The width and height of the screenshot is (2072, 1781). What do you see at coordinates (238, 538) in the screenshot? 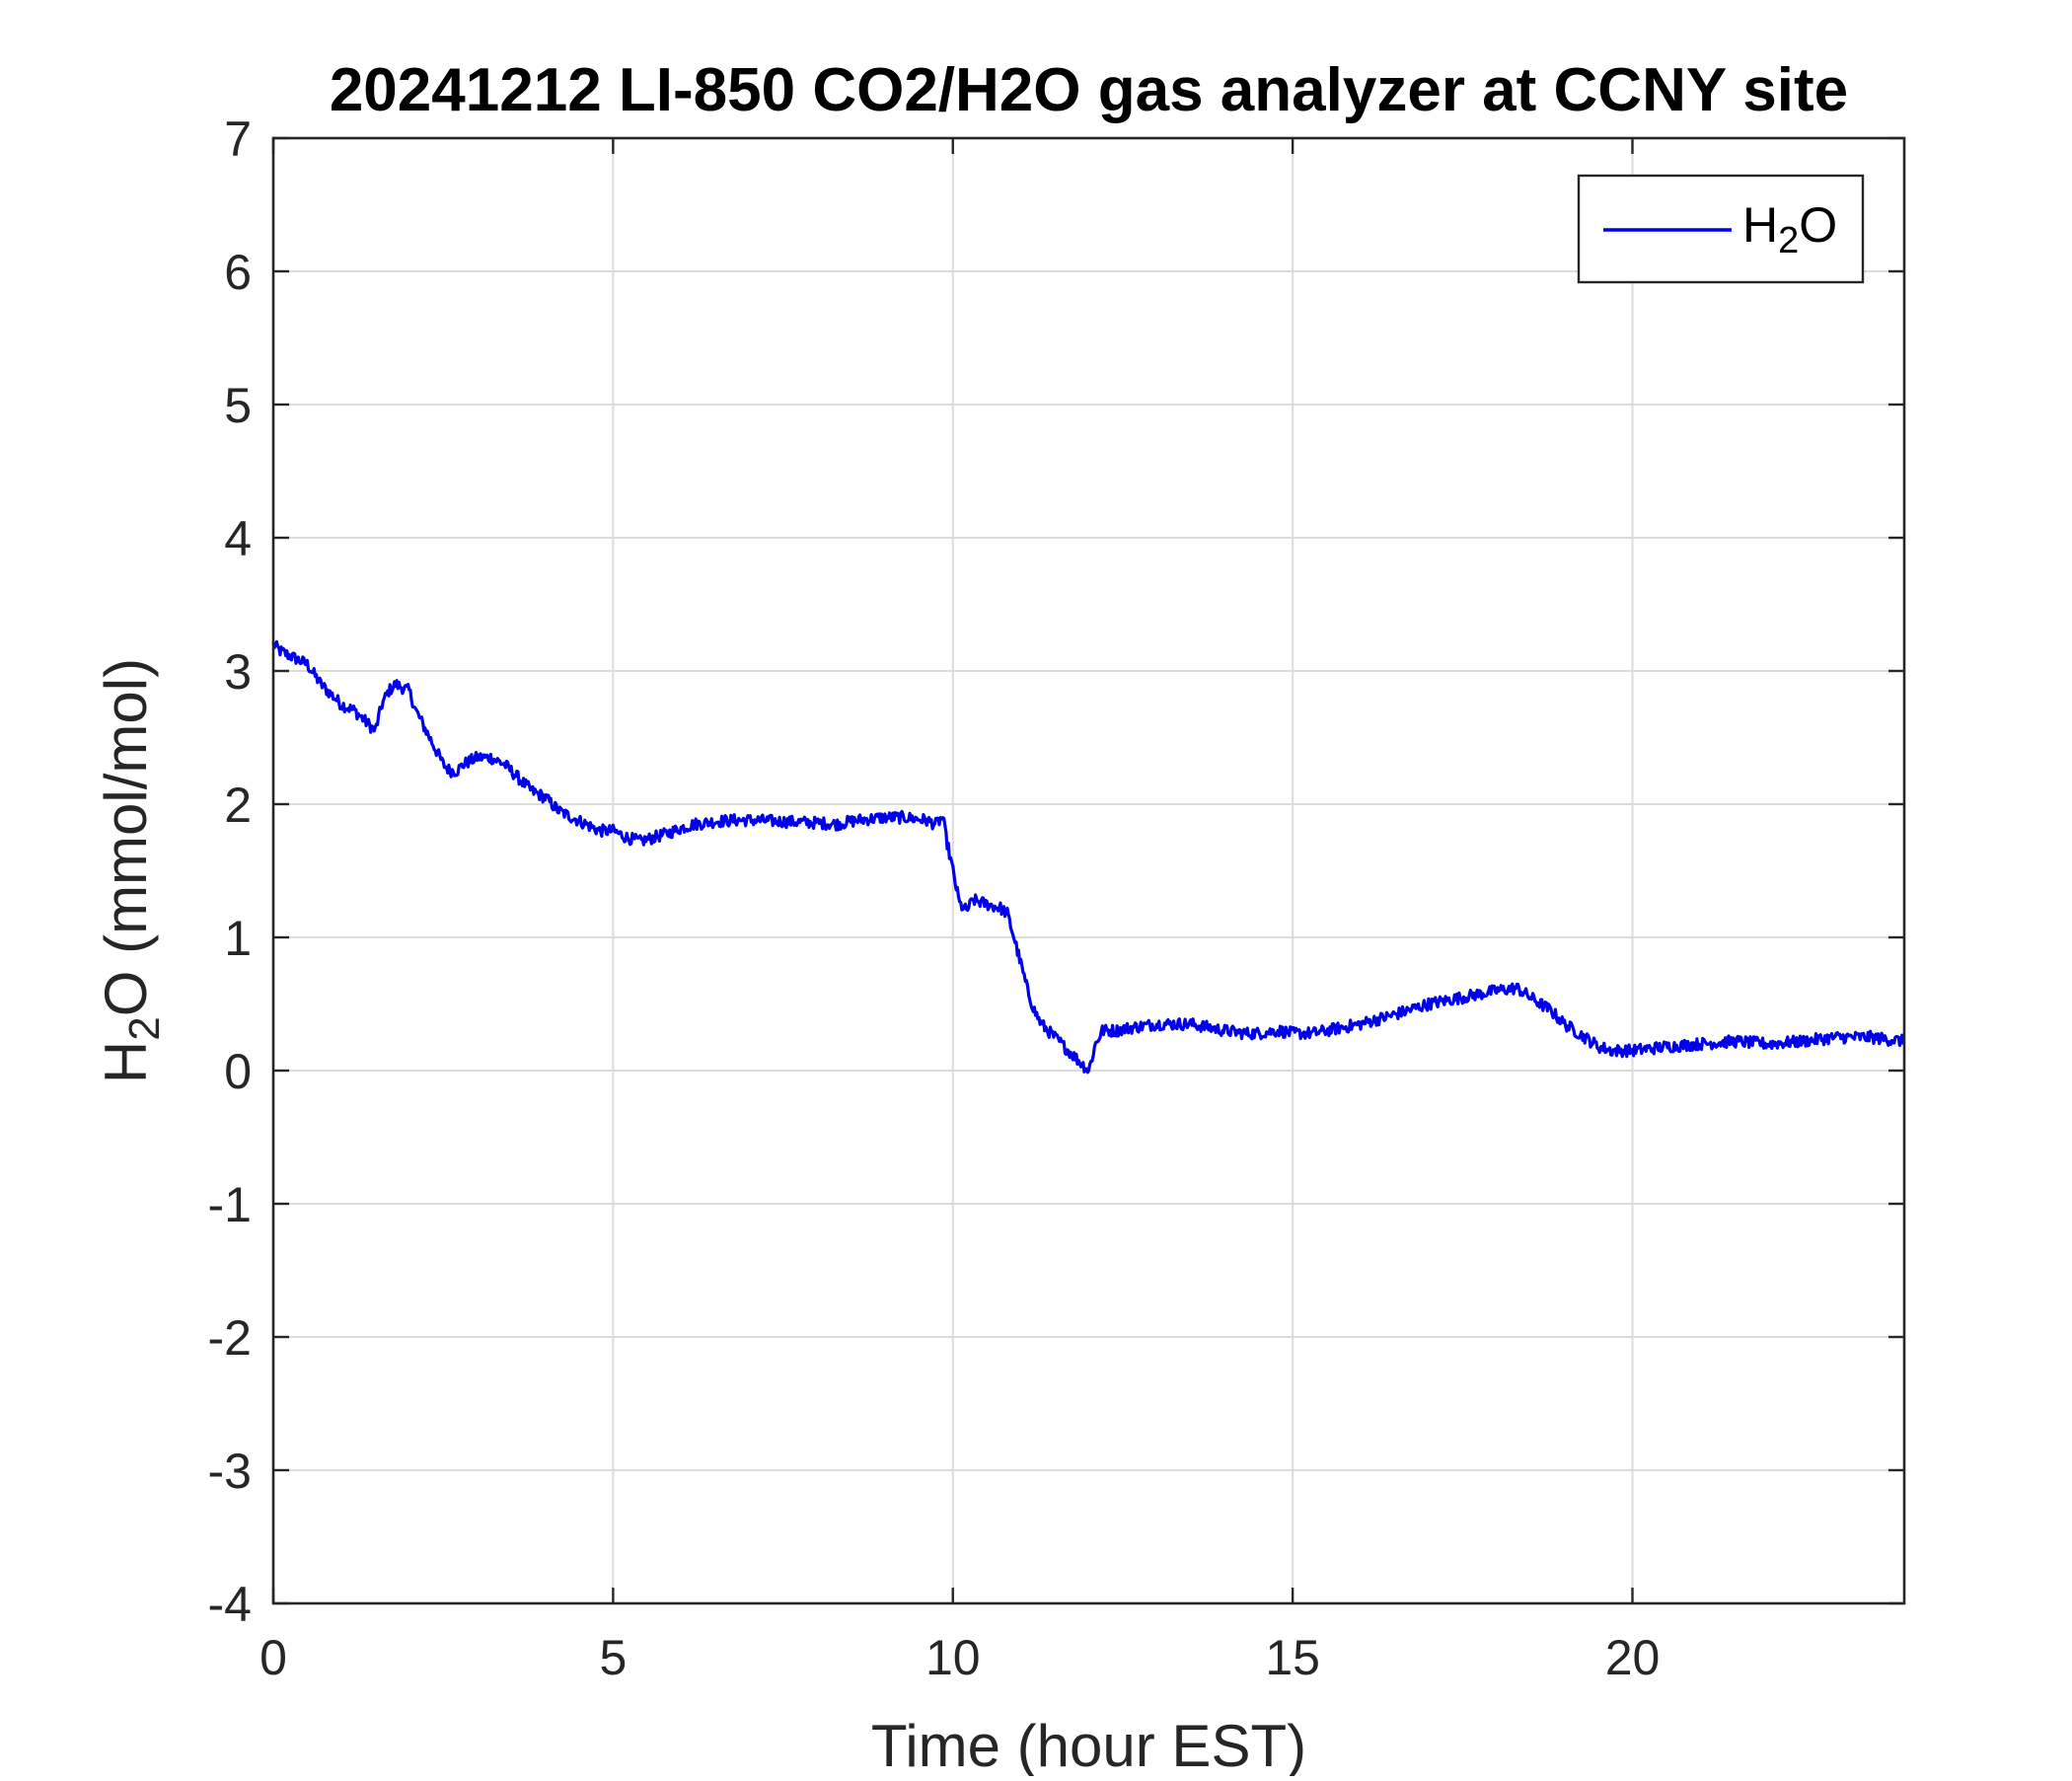
I see `y-tick-label: 4` at bounding box center [238, 538].